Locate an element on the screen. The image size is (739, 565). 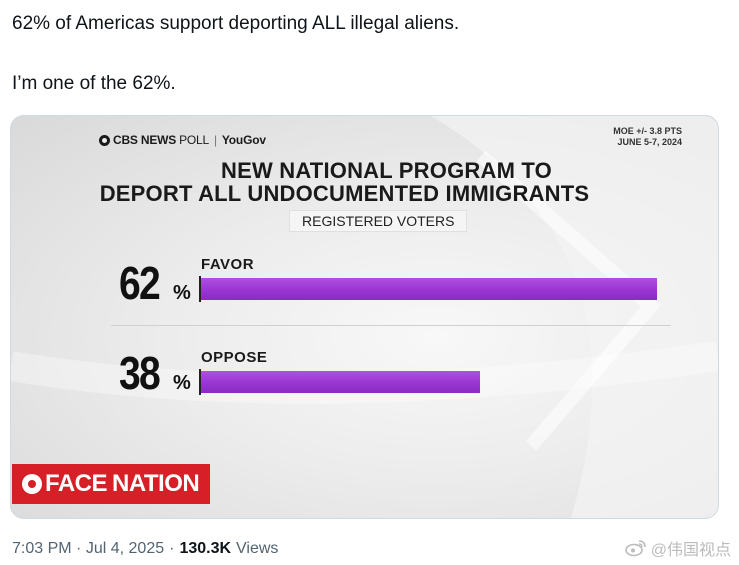
weibo-icon is located at coordinates (635, 548).